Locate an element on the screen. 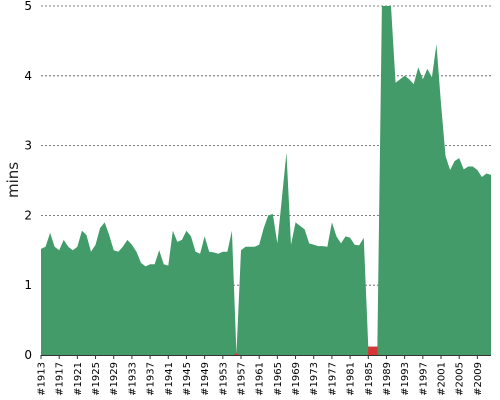  x-tick-label: #1989 is located at coordinates (387, 379).